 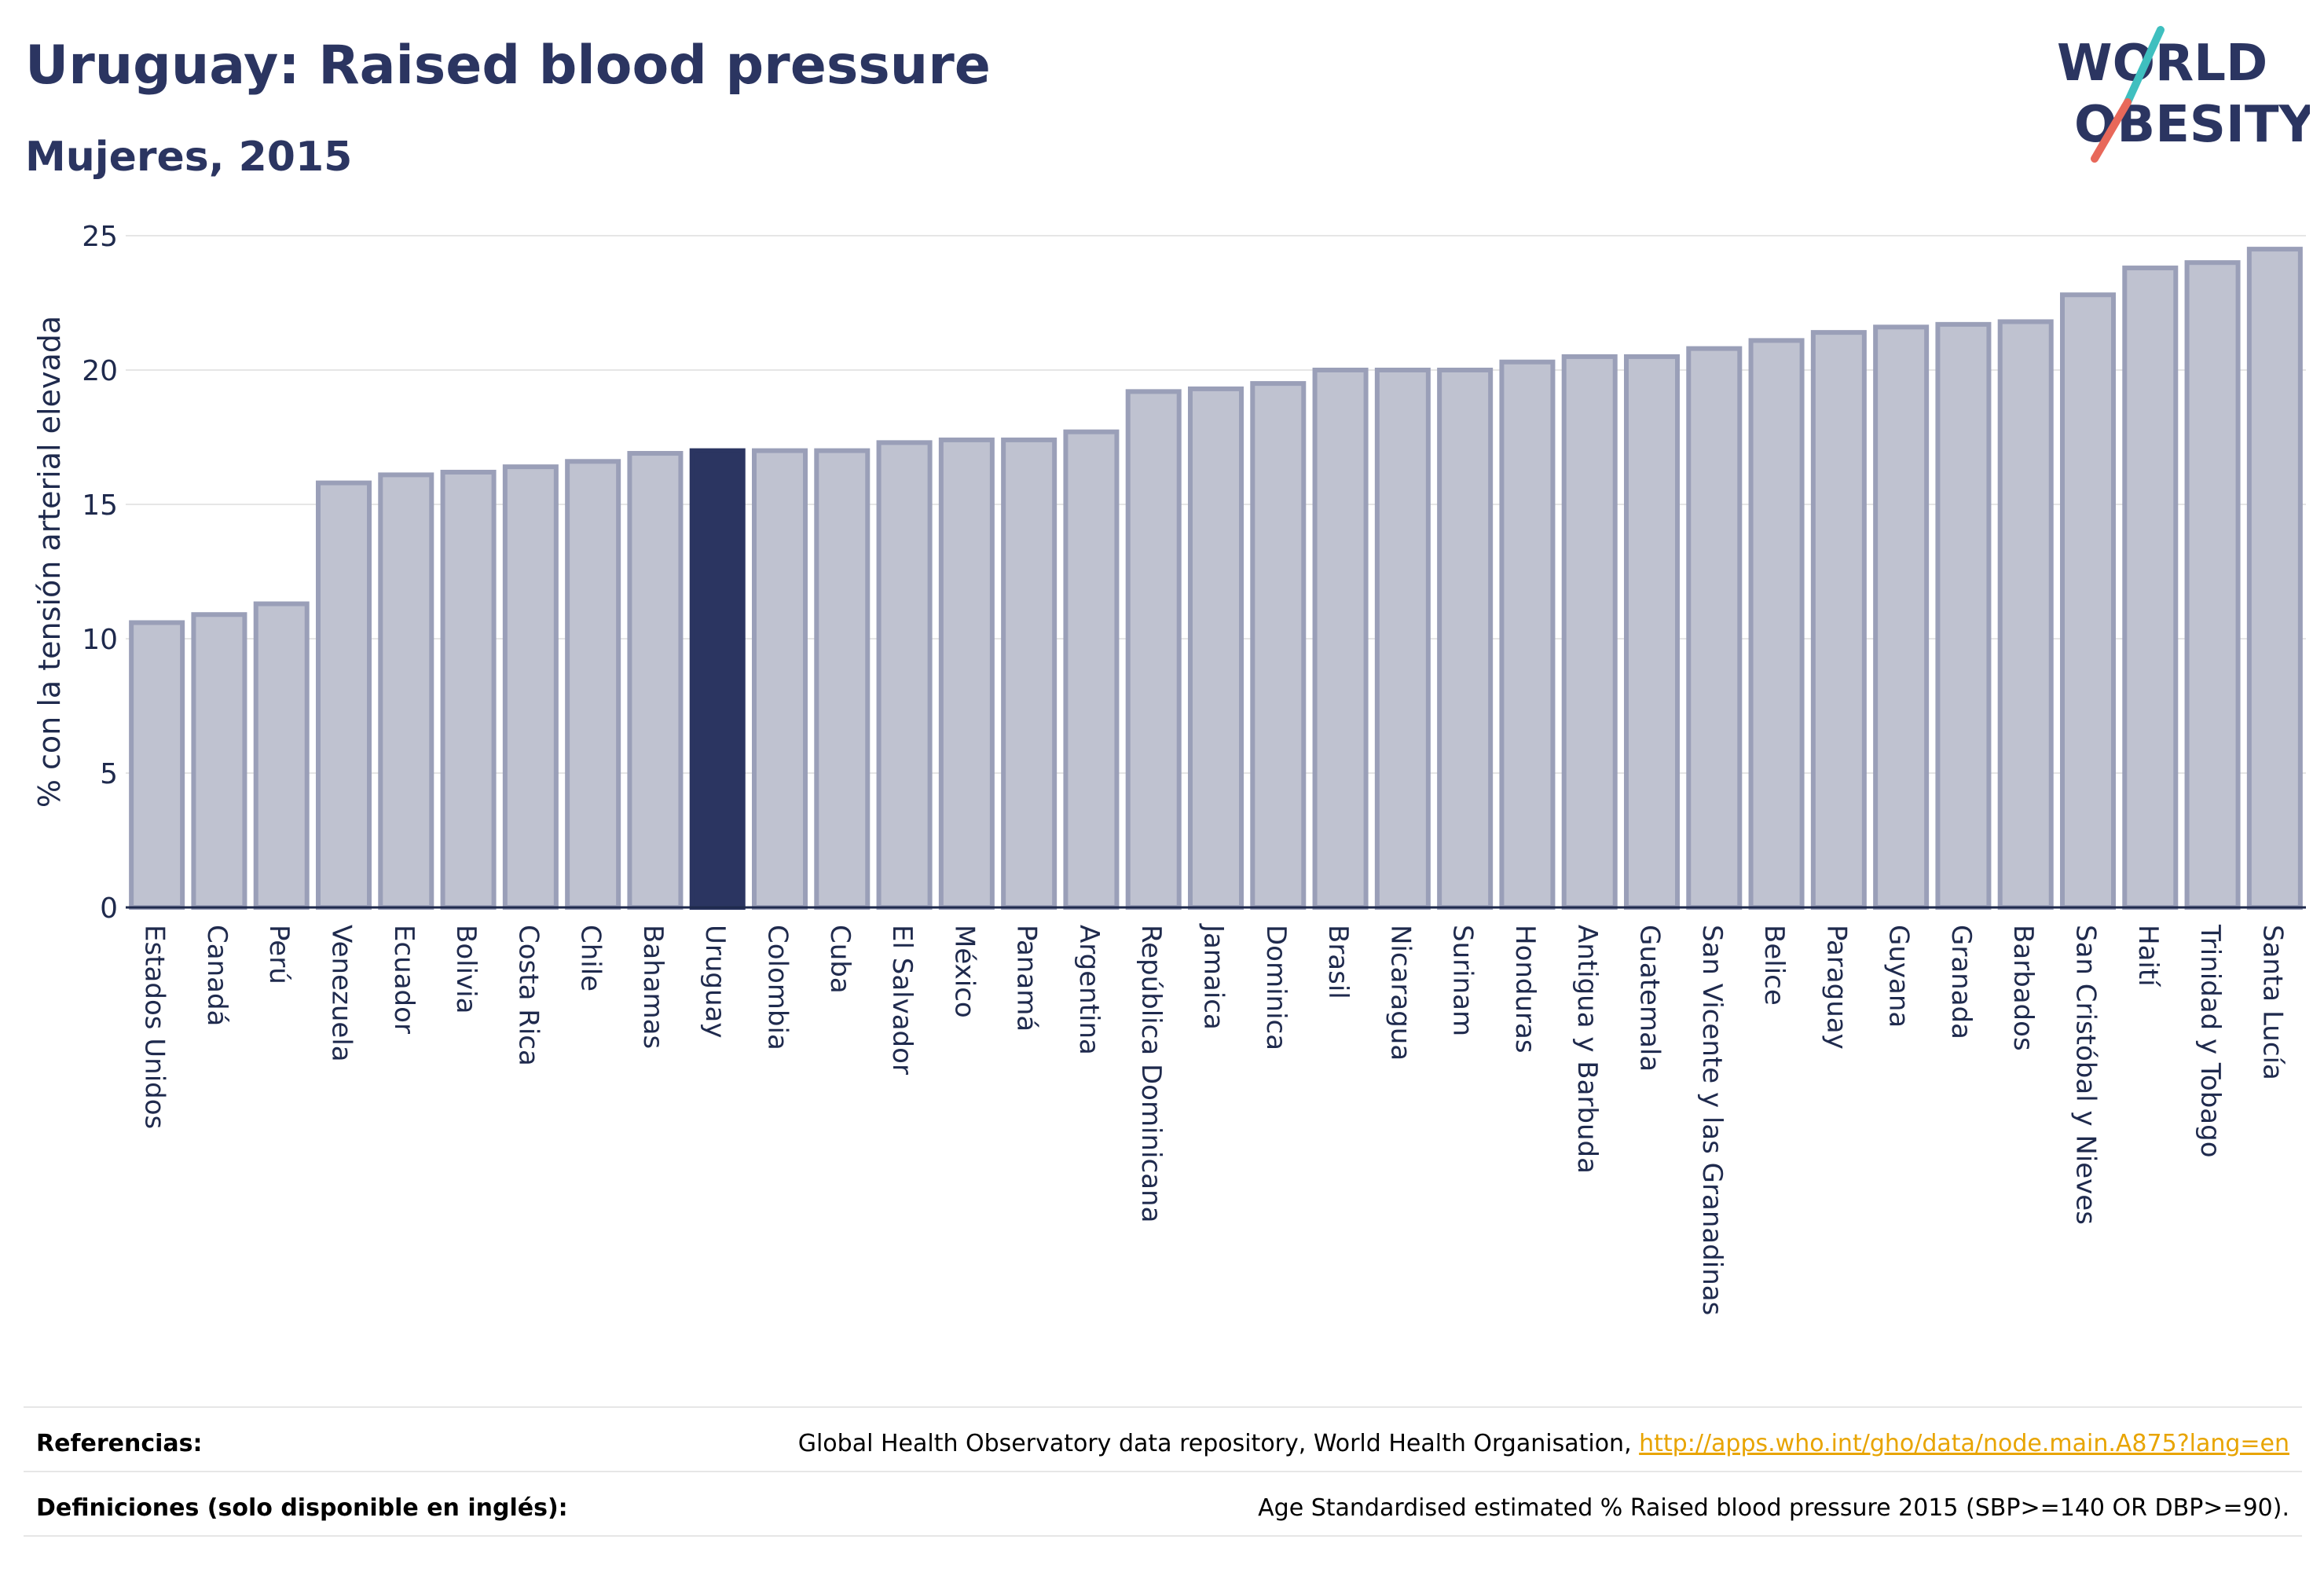 I want to click on bar-granada, so click(x=1963, y=615).